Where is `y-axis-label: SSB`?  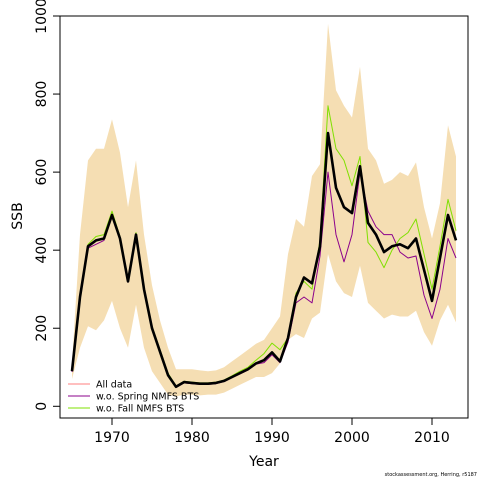 y-axis-label: SSB is located at coordinates (18, 215).